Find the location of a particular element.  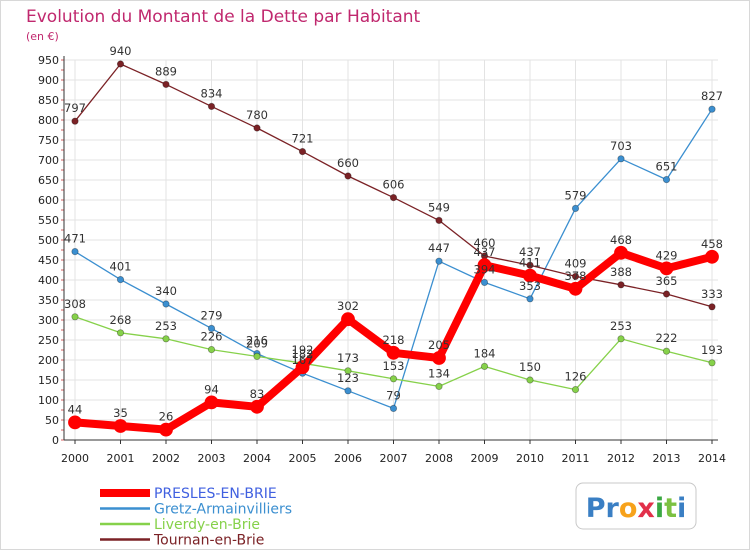

data-label: 460 is located at coordinates (485, 243).